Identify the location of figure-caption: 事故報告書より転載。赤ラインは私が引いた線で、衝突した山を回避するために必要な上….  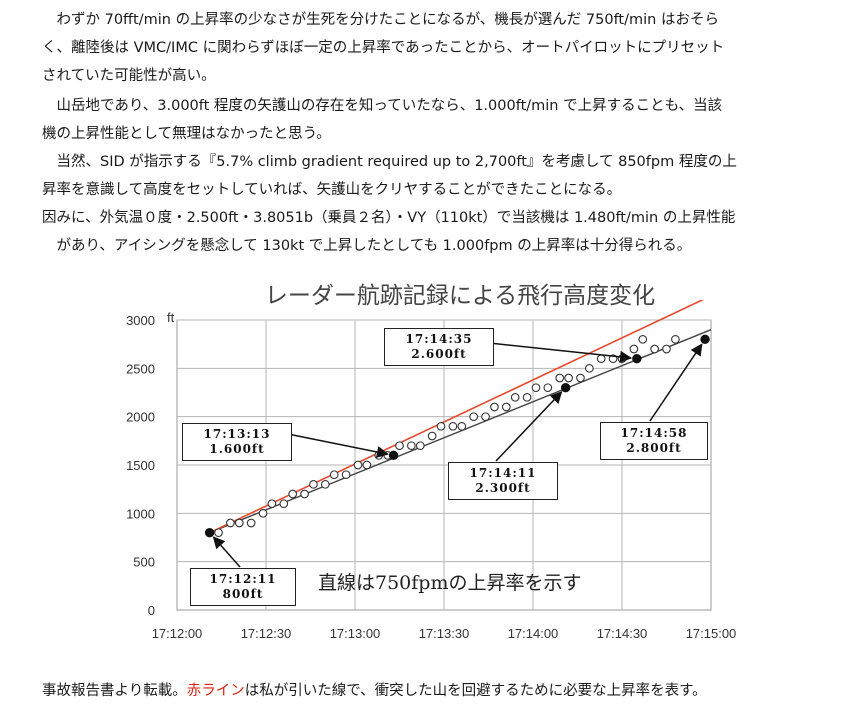
(374, 691).